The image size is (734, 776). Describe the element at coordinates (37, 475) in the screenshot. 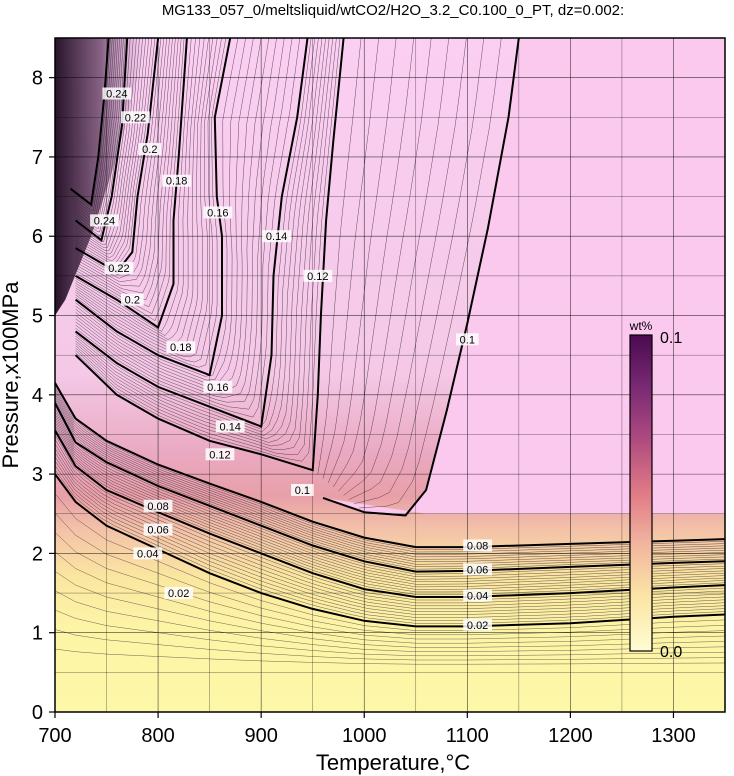

I see `y-tick-label: 3` at that location.